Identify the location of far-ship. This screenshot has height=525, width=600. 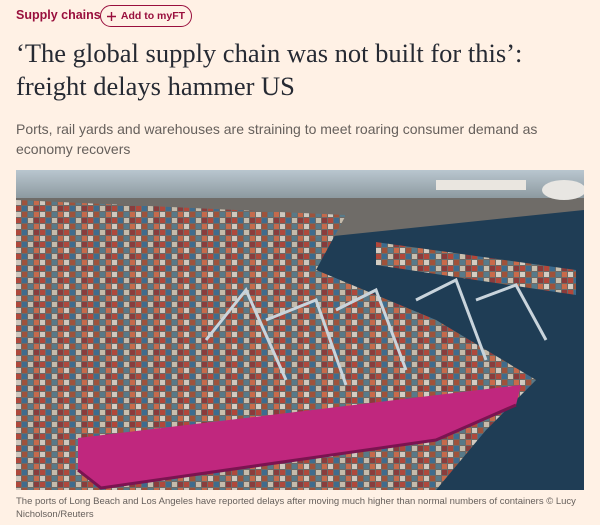
(476, 268).